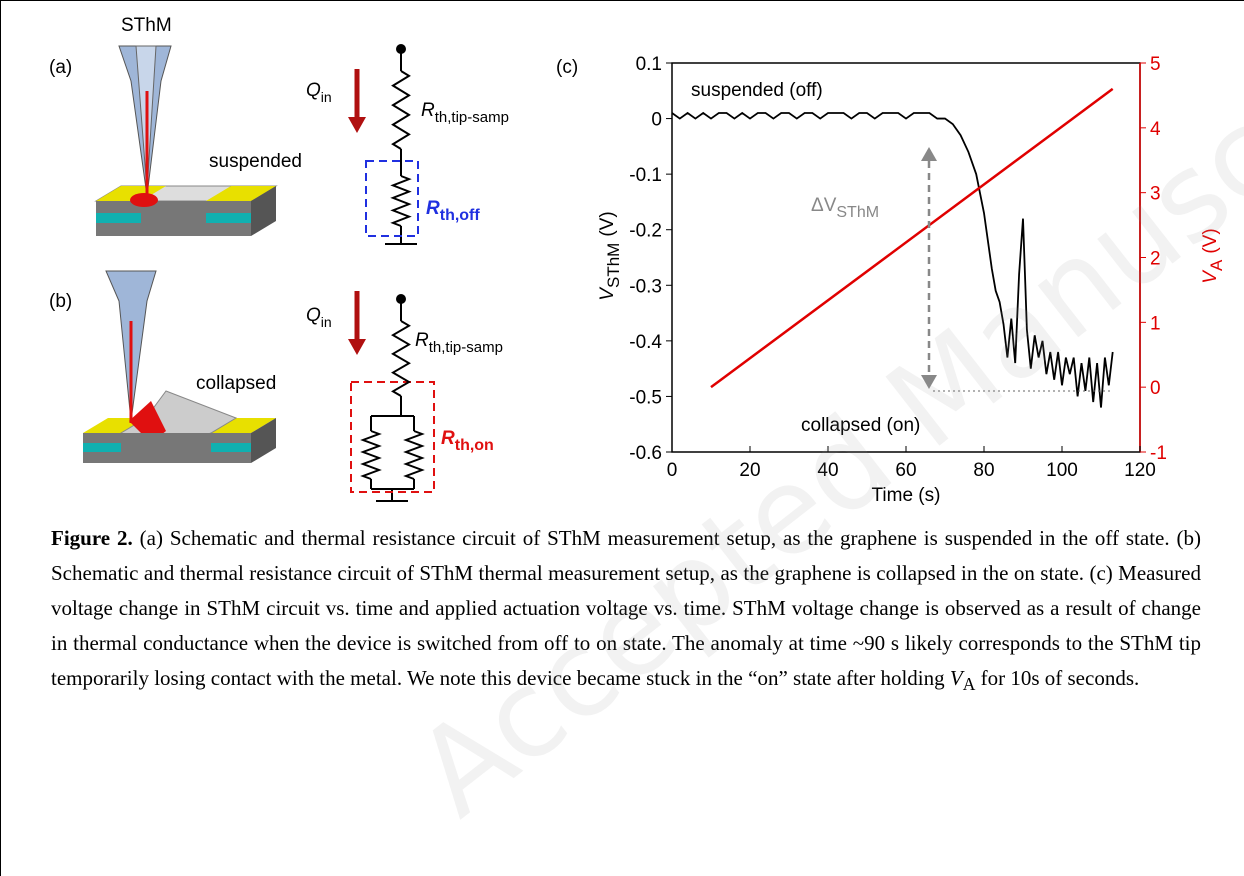  Describe the element at coordinates (645, 453) in the screenshot. I see `y-tick-label: -0.6` at that location.